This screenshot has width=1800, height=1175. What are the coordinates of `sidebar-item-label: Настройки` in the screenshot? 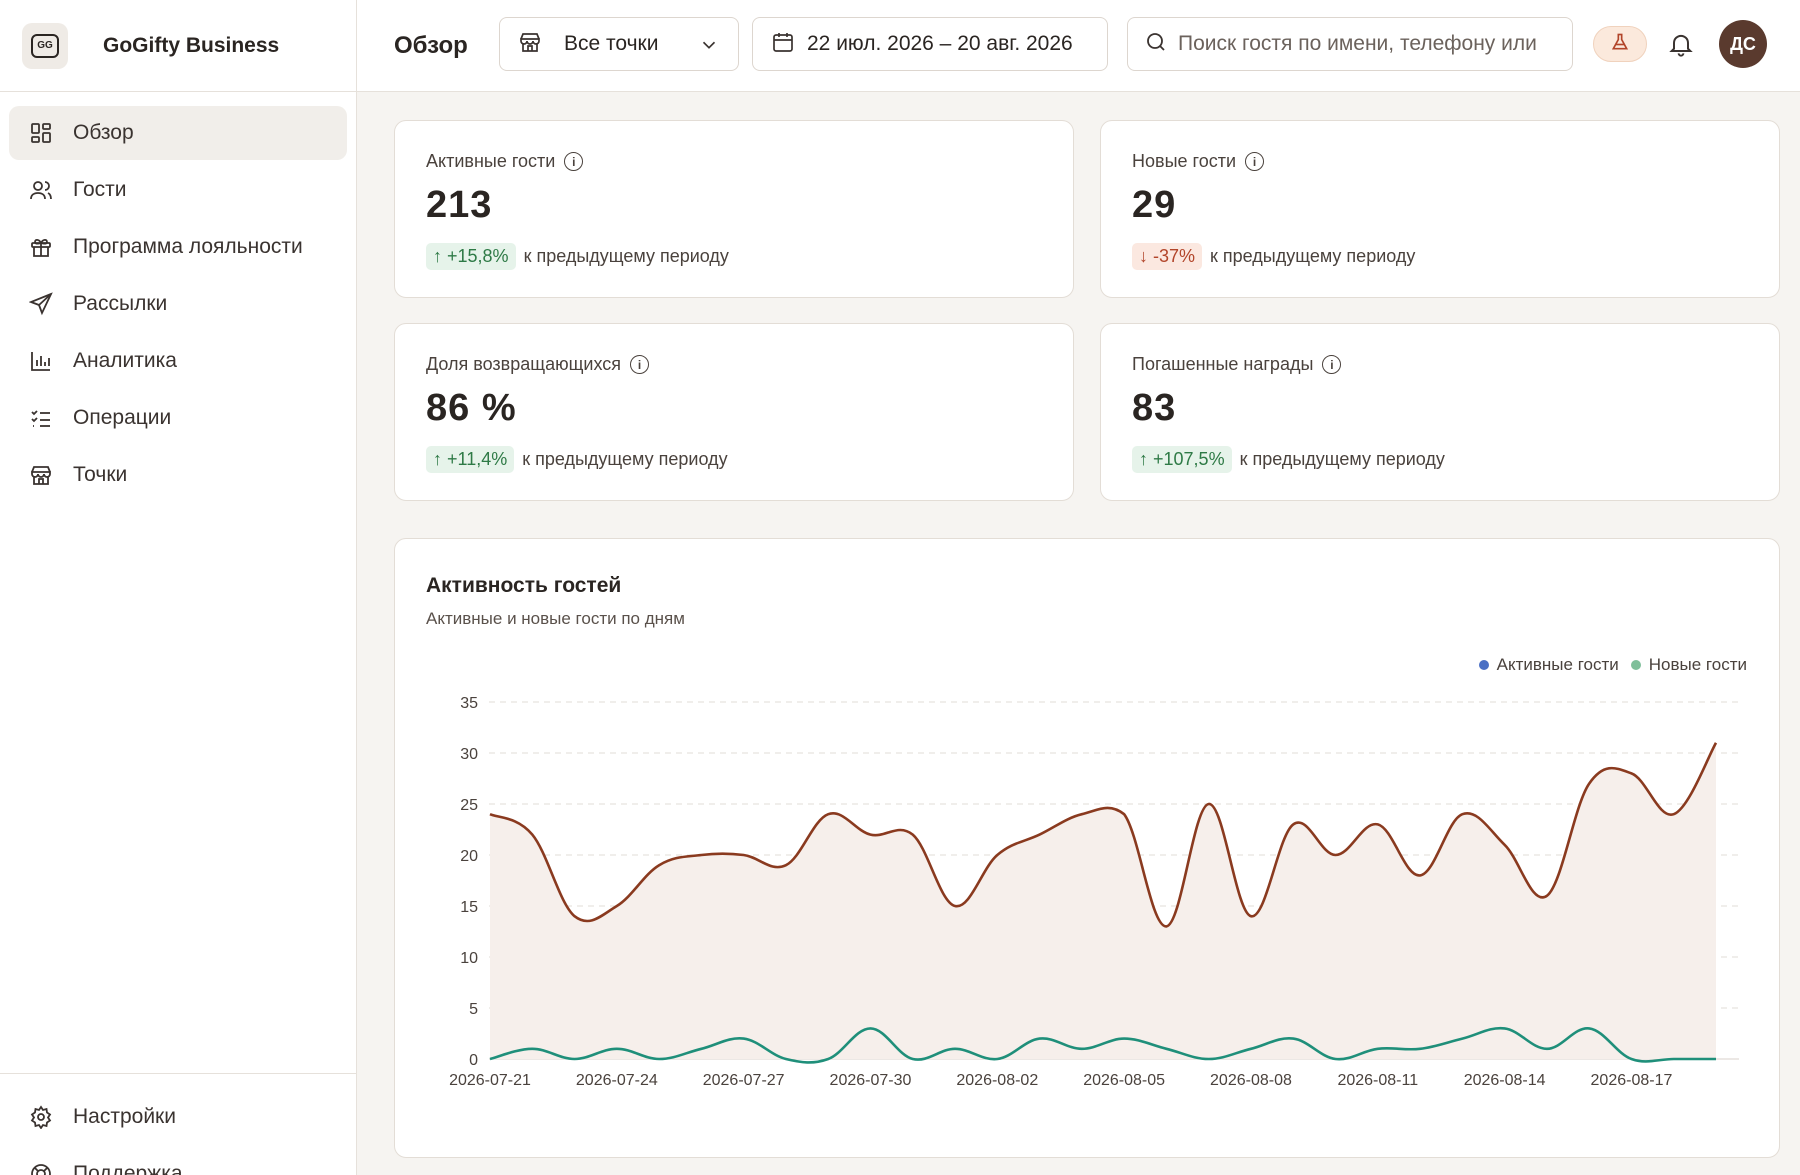 It's located at (124, 1116).